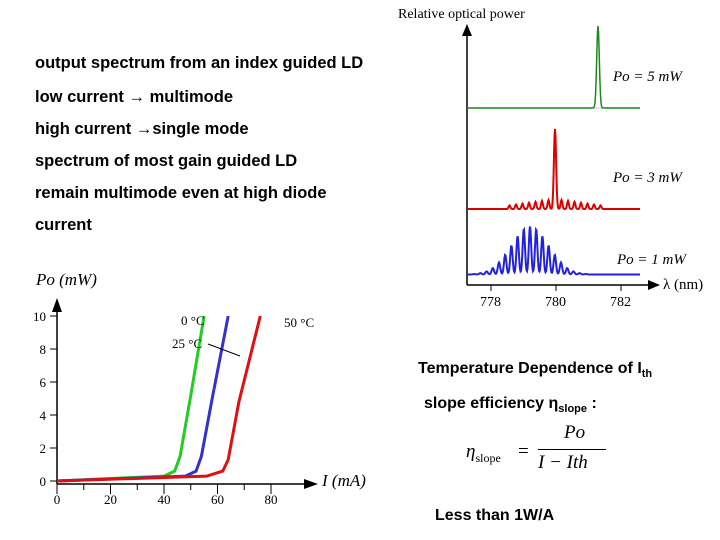 Image resolution: width=720 pixels, height=540 pixels. Describe the element at coordinates (467, 30) in the screenshot. I see `spectrum-y-arrow` at that location.